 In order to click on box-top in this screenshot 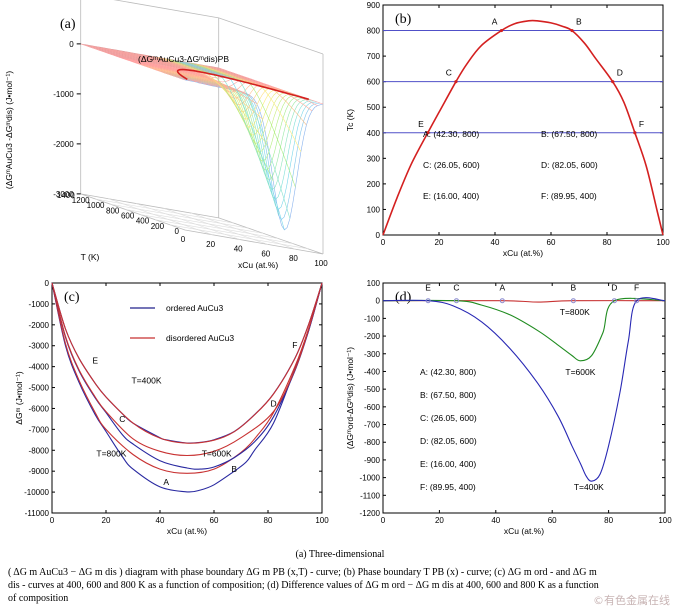, I will do `click(218, 27)`.